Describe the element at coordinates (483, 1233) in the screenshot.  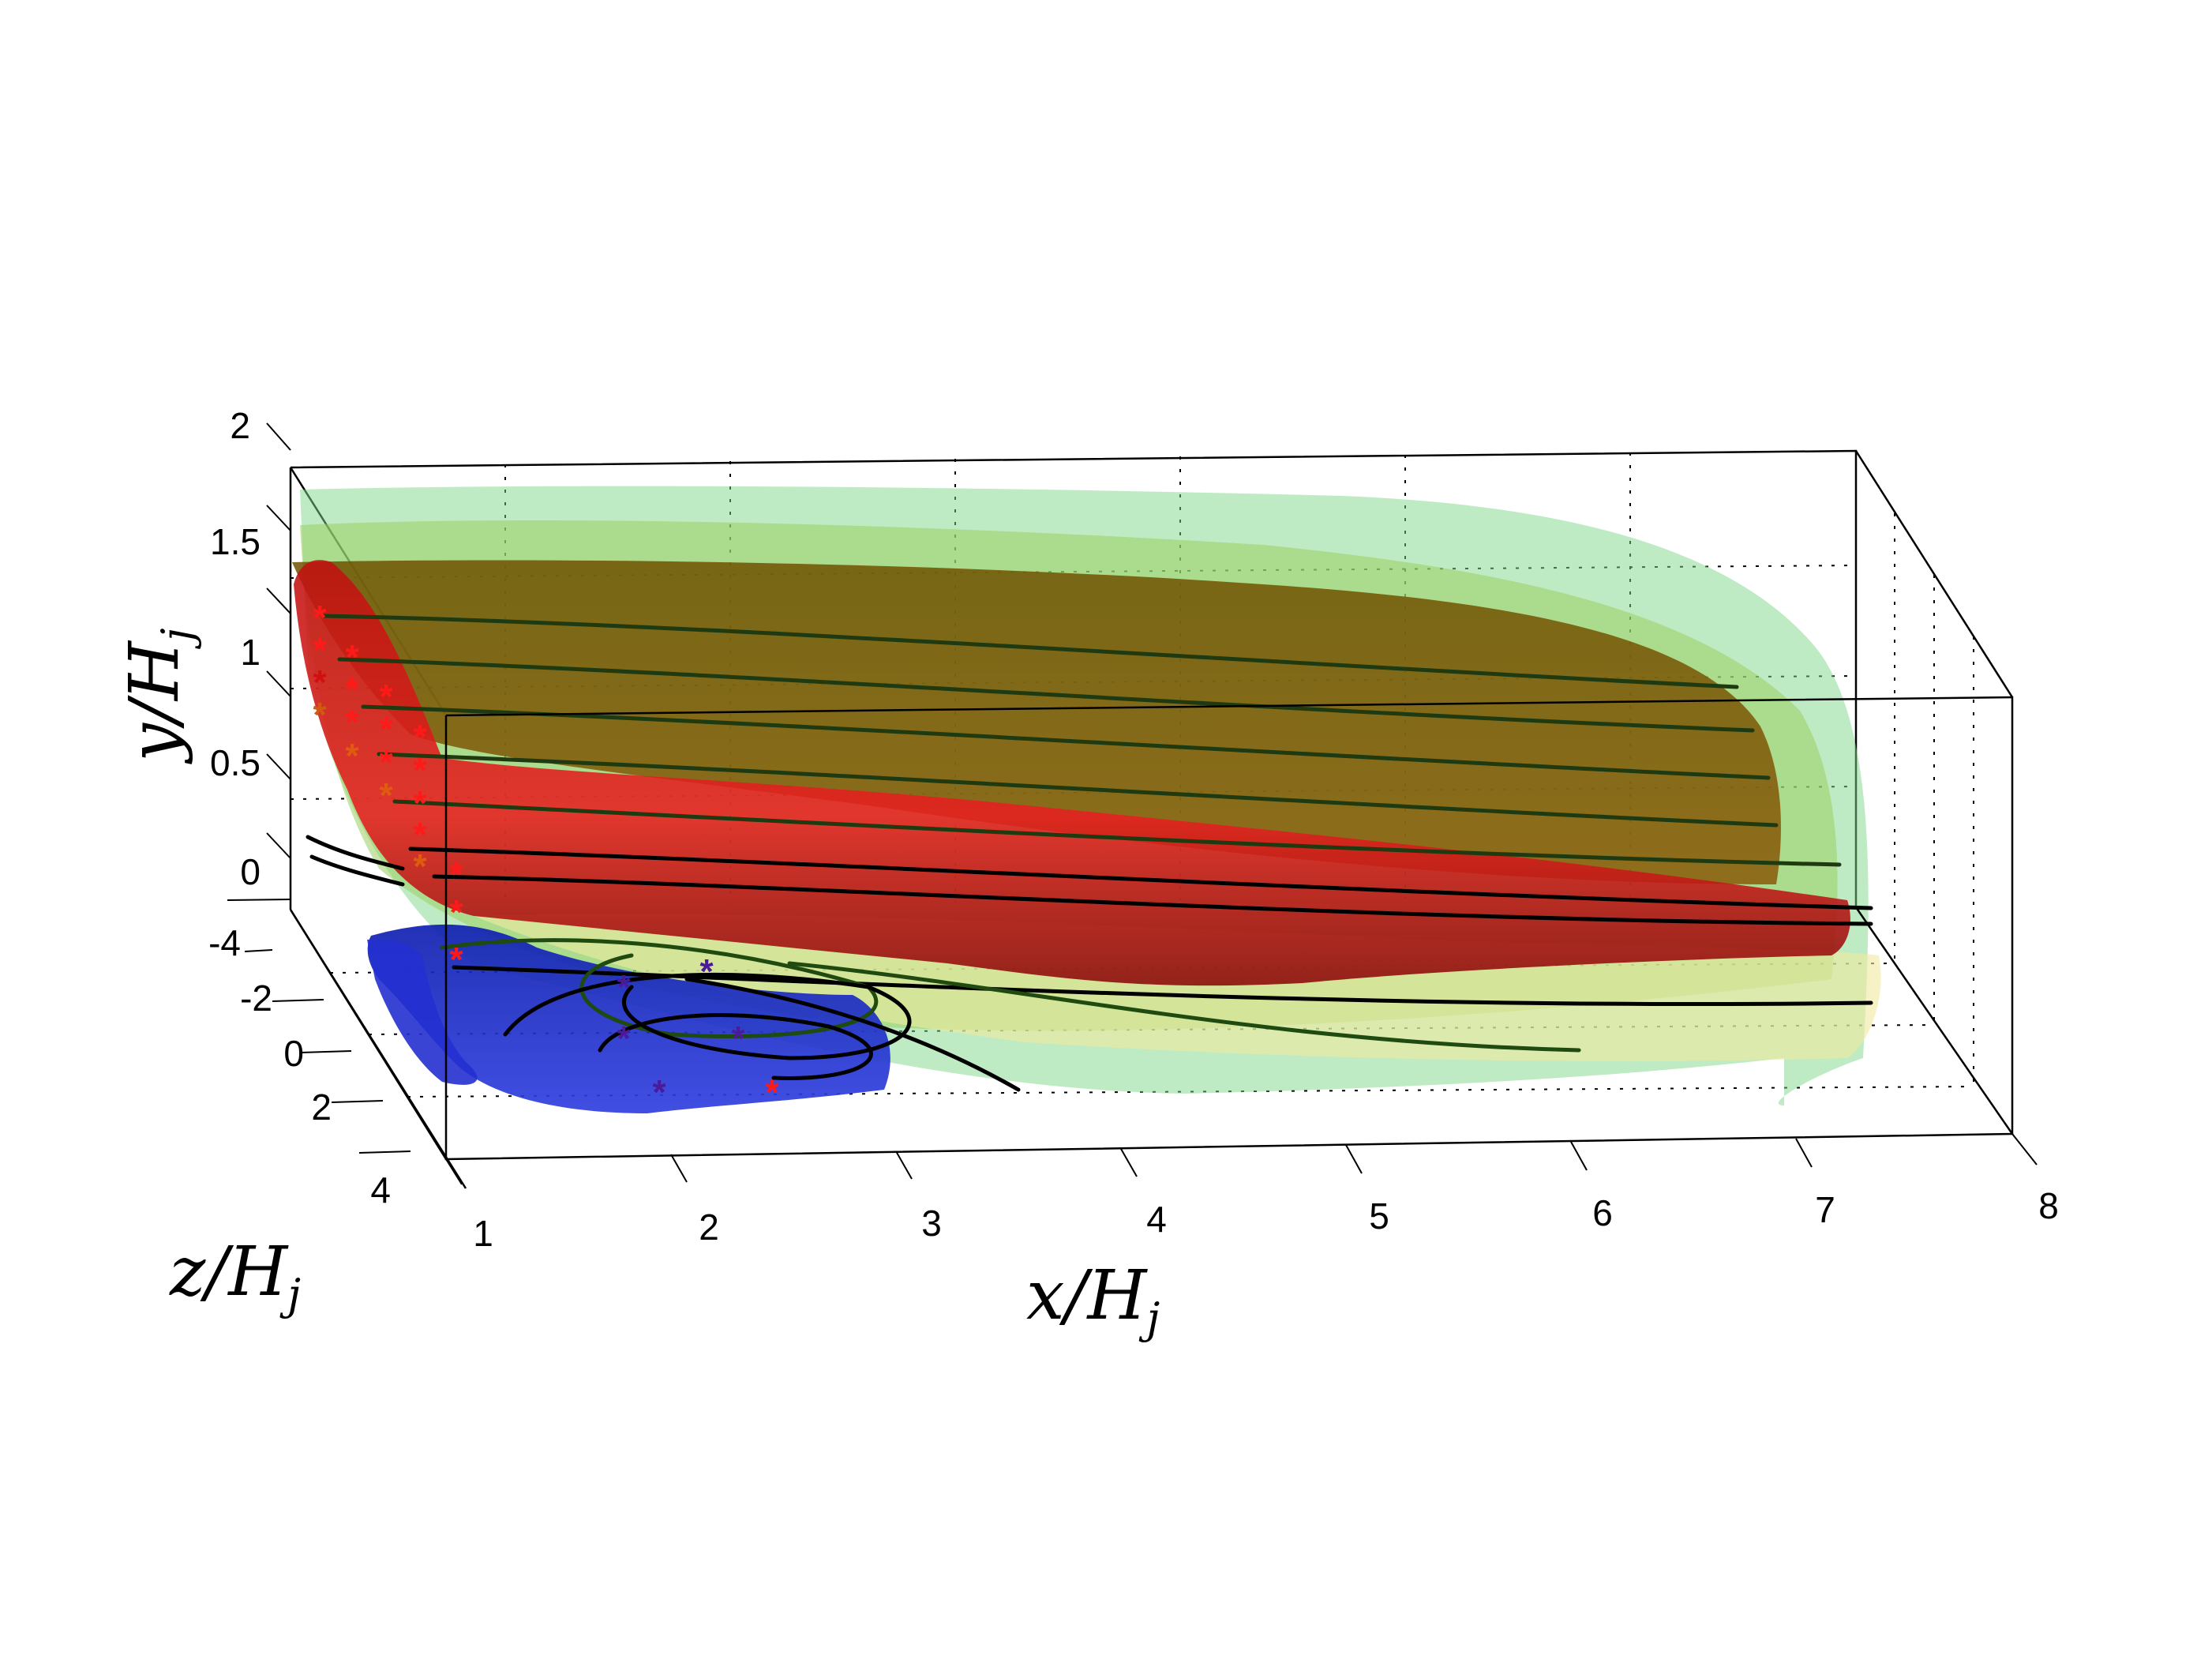
I see `x-tick-1: 1` at that location.